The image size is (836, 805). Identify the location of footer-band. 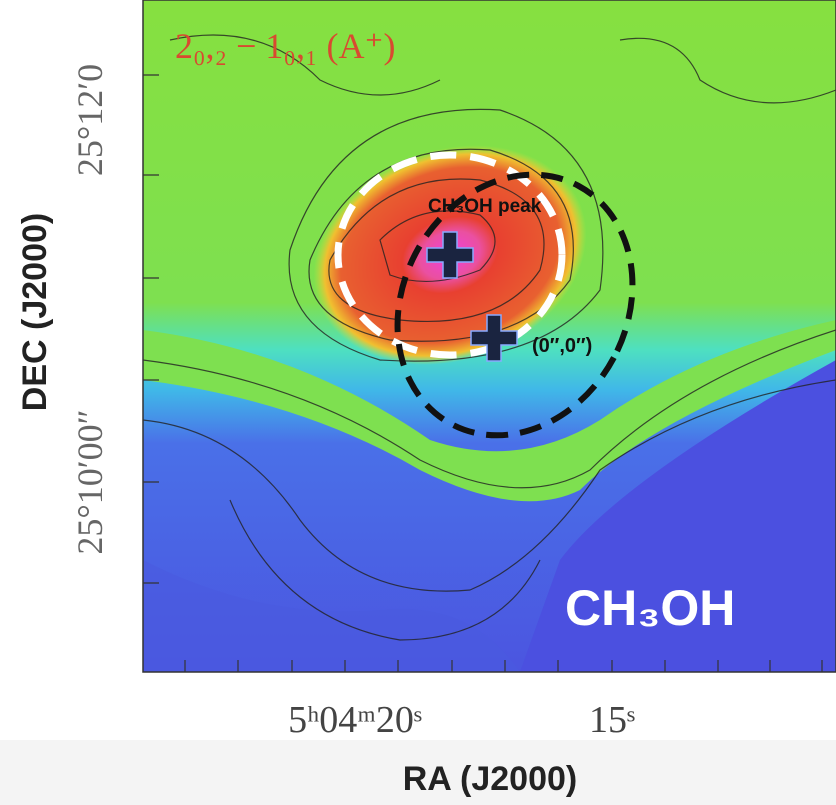
(418, 772).